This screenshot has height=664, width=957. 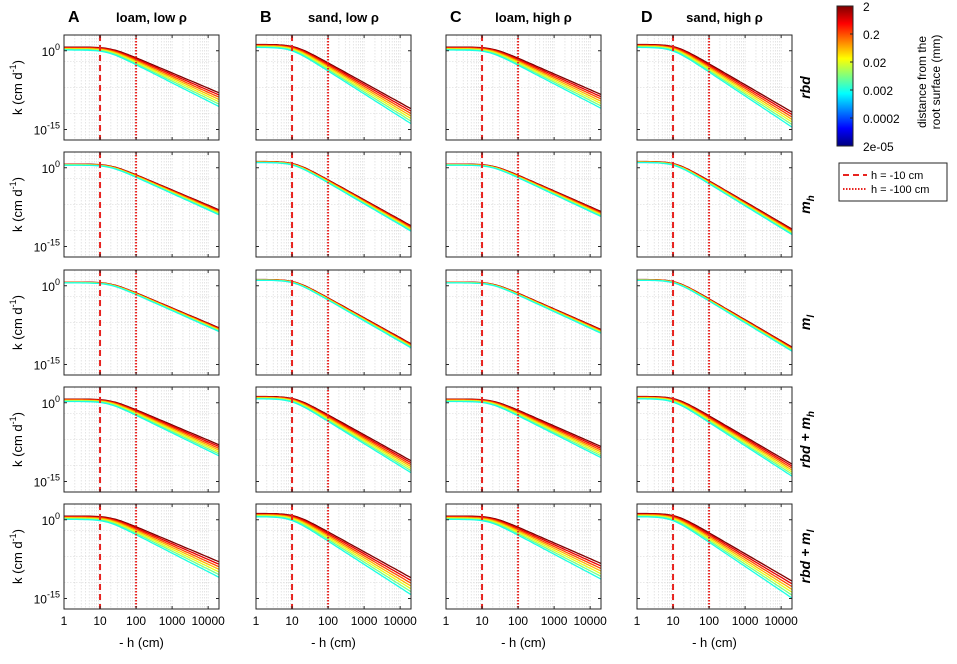 I want to click on row-label: rbd, so click(x=805, y=87).